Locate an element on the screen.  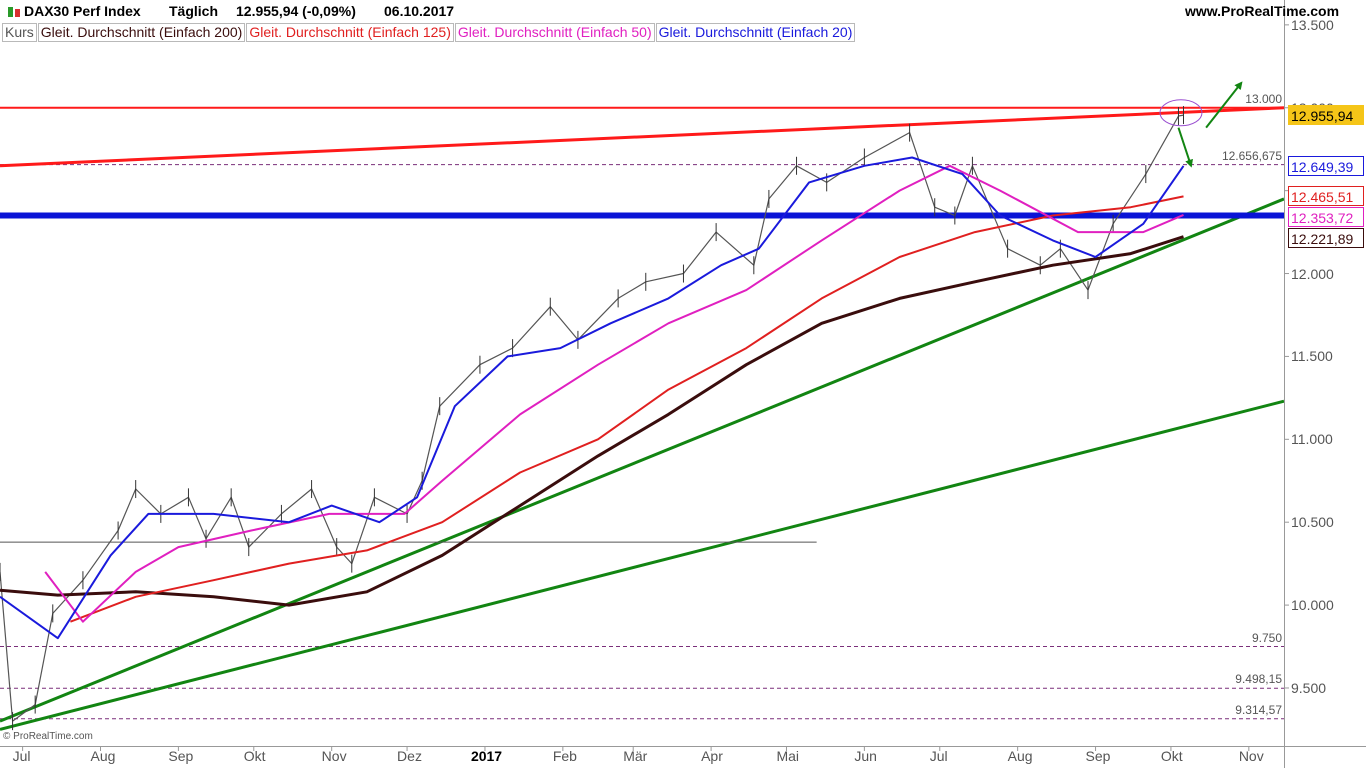
legend-item-sma125: Gleit. Durchschnitt (Einfach 125) is located at coordinates (350, 32).